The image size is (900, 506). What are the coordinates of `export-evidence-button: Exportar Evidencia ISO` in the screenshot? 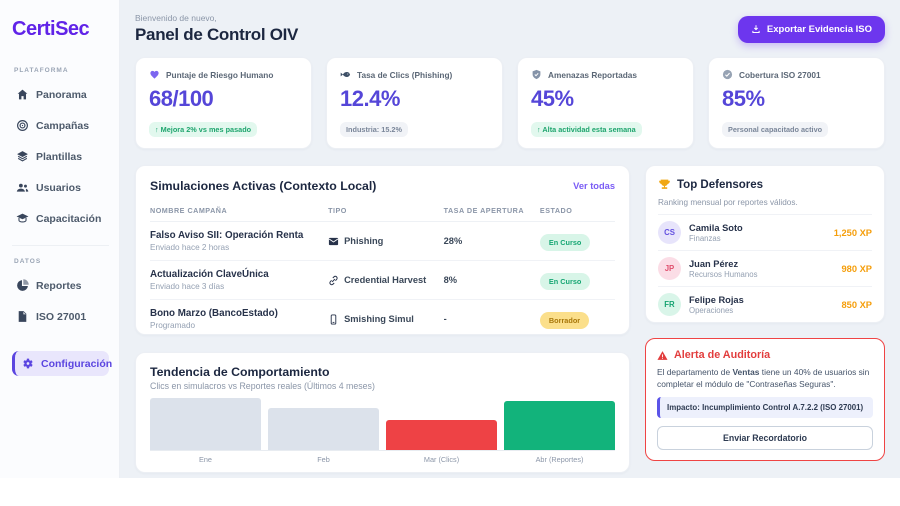 It's located at (811, 29).